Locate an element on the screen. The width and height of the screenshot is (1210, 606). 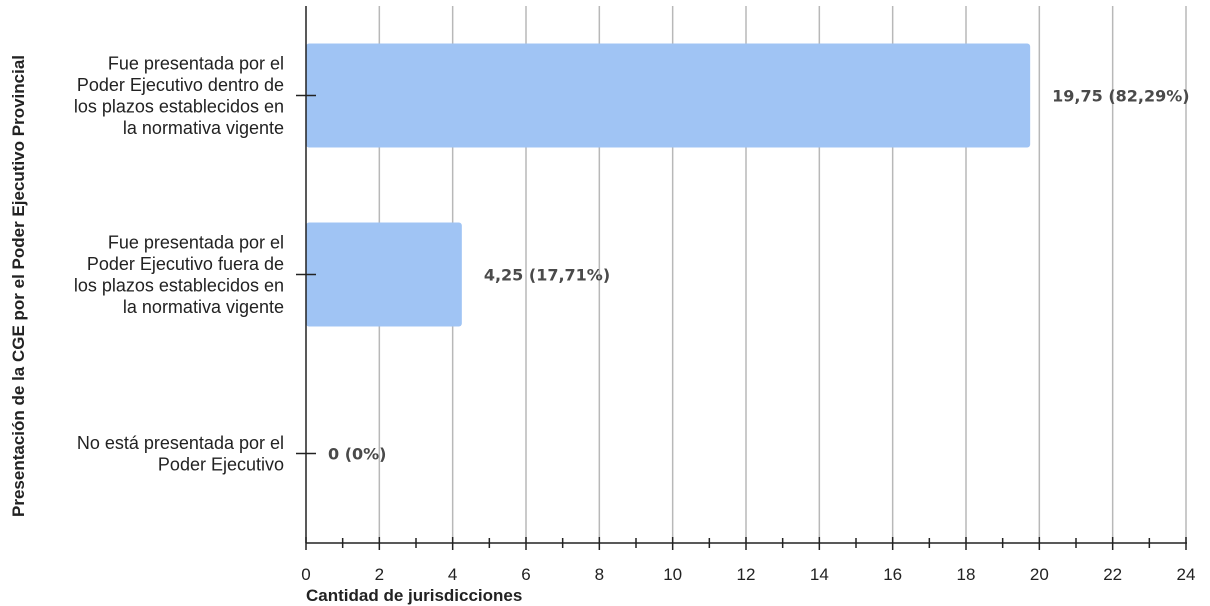
category-label-line: Poder Ejecutivo dentro de is located at coordinates (180, 85).